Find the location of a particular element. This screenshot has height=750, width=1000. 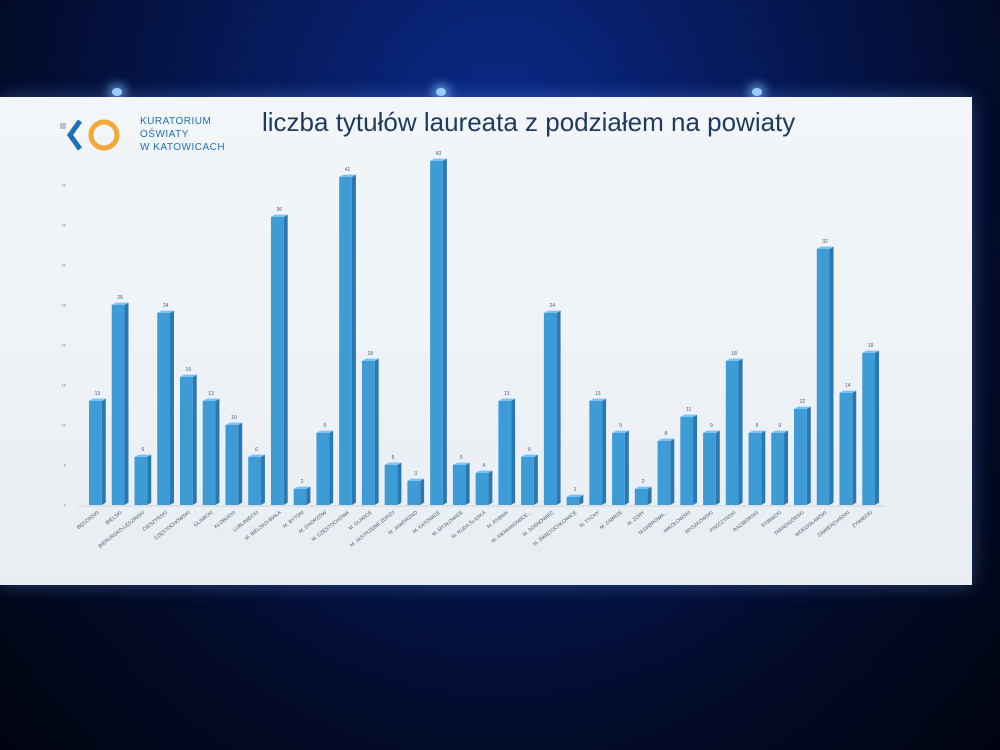

bar-value-label: 4 is located at coordinates (484, 466).